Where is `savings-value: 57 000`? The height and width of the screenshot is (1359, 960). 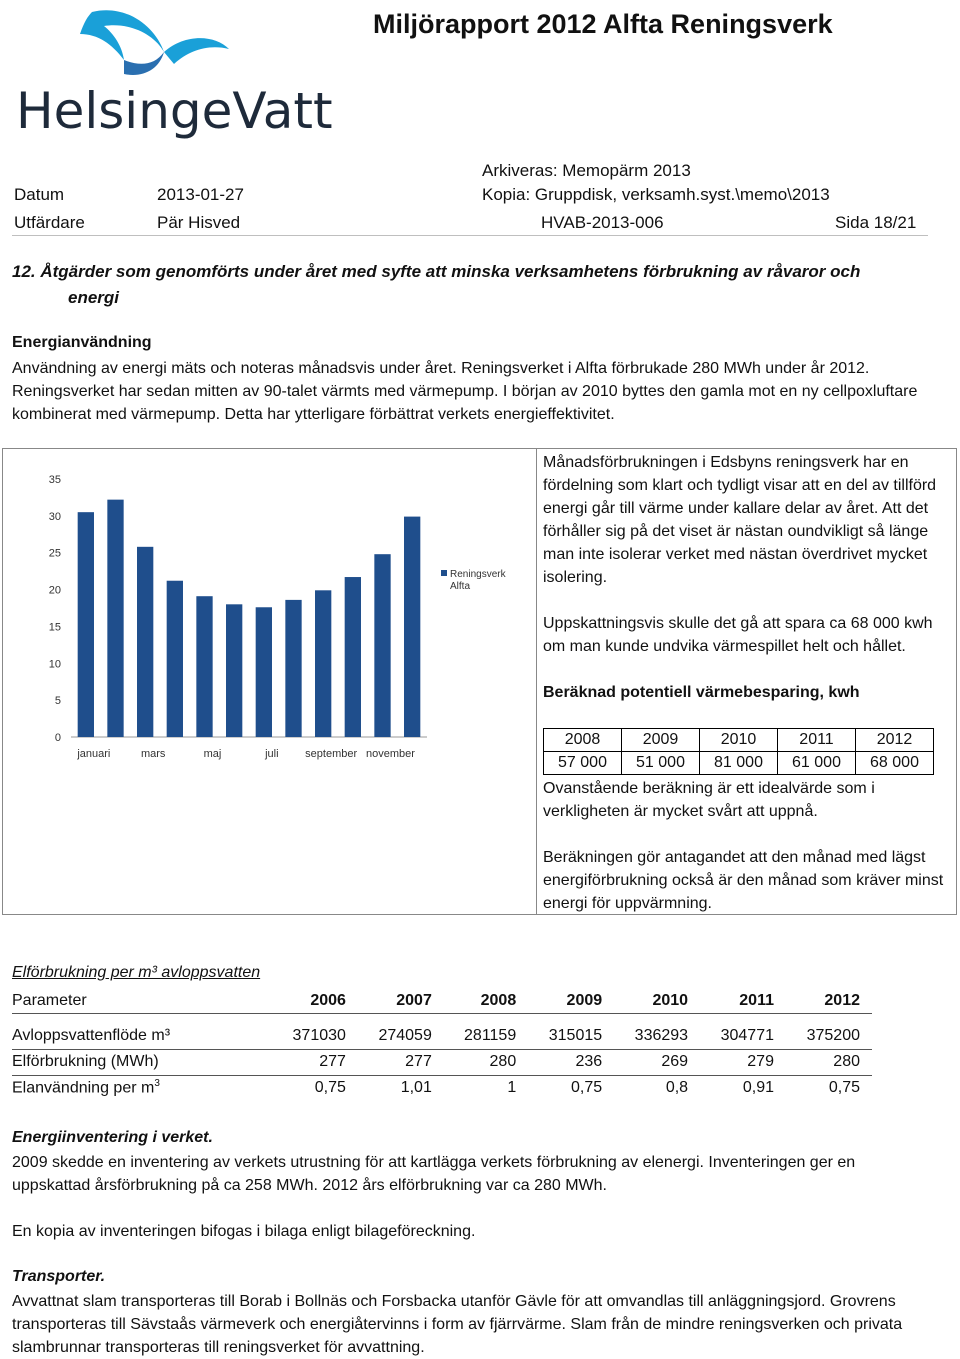
savings-value: 57 000 is located at coordinates (582, 763).